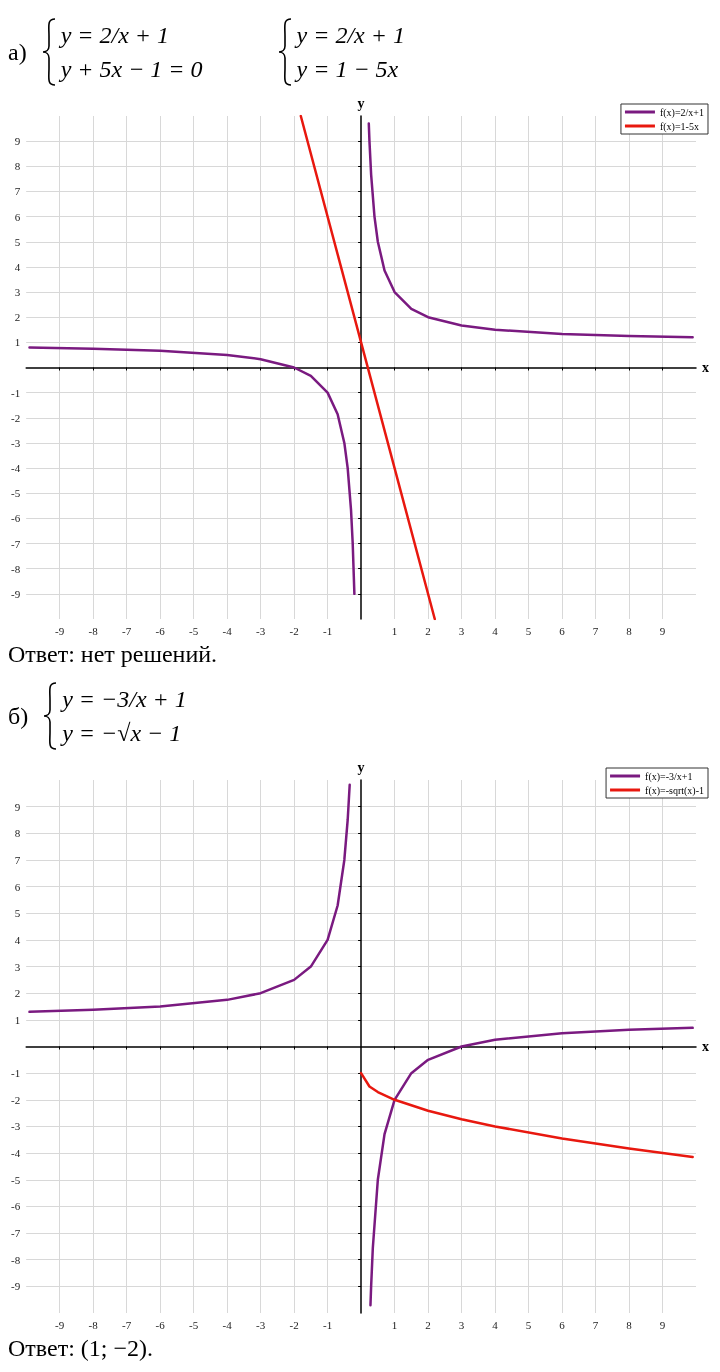  Describe the element at coordinates (17, 52) in the screenshot. I see `chart-title: а)` at that location.